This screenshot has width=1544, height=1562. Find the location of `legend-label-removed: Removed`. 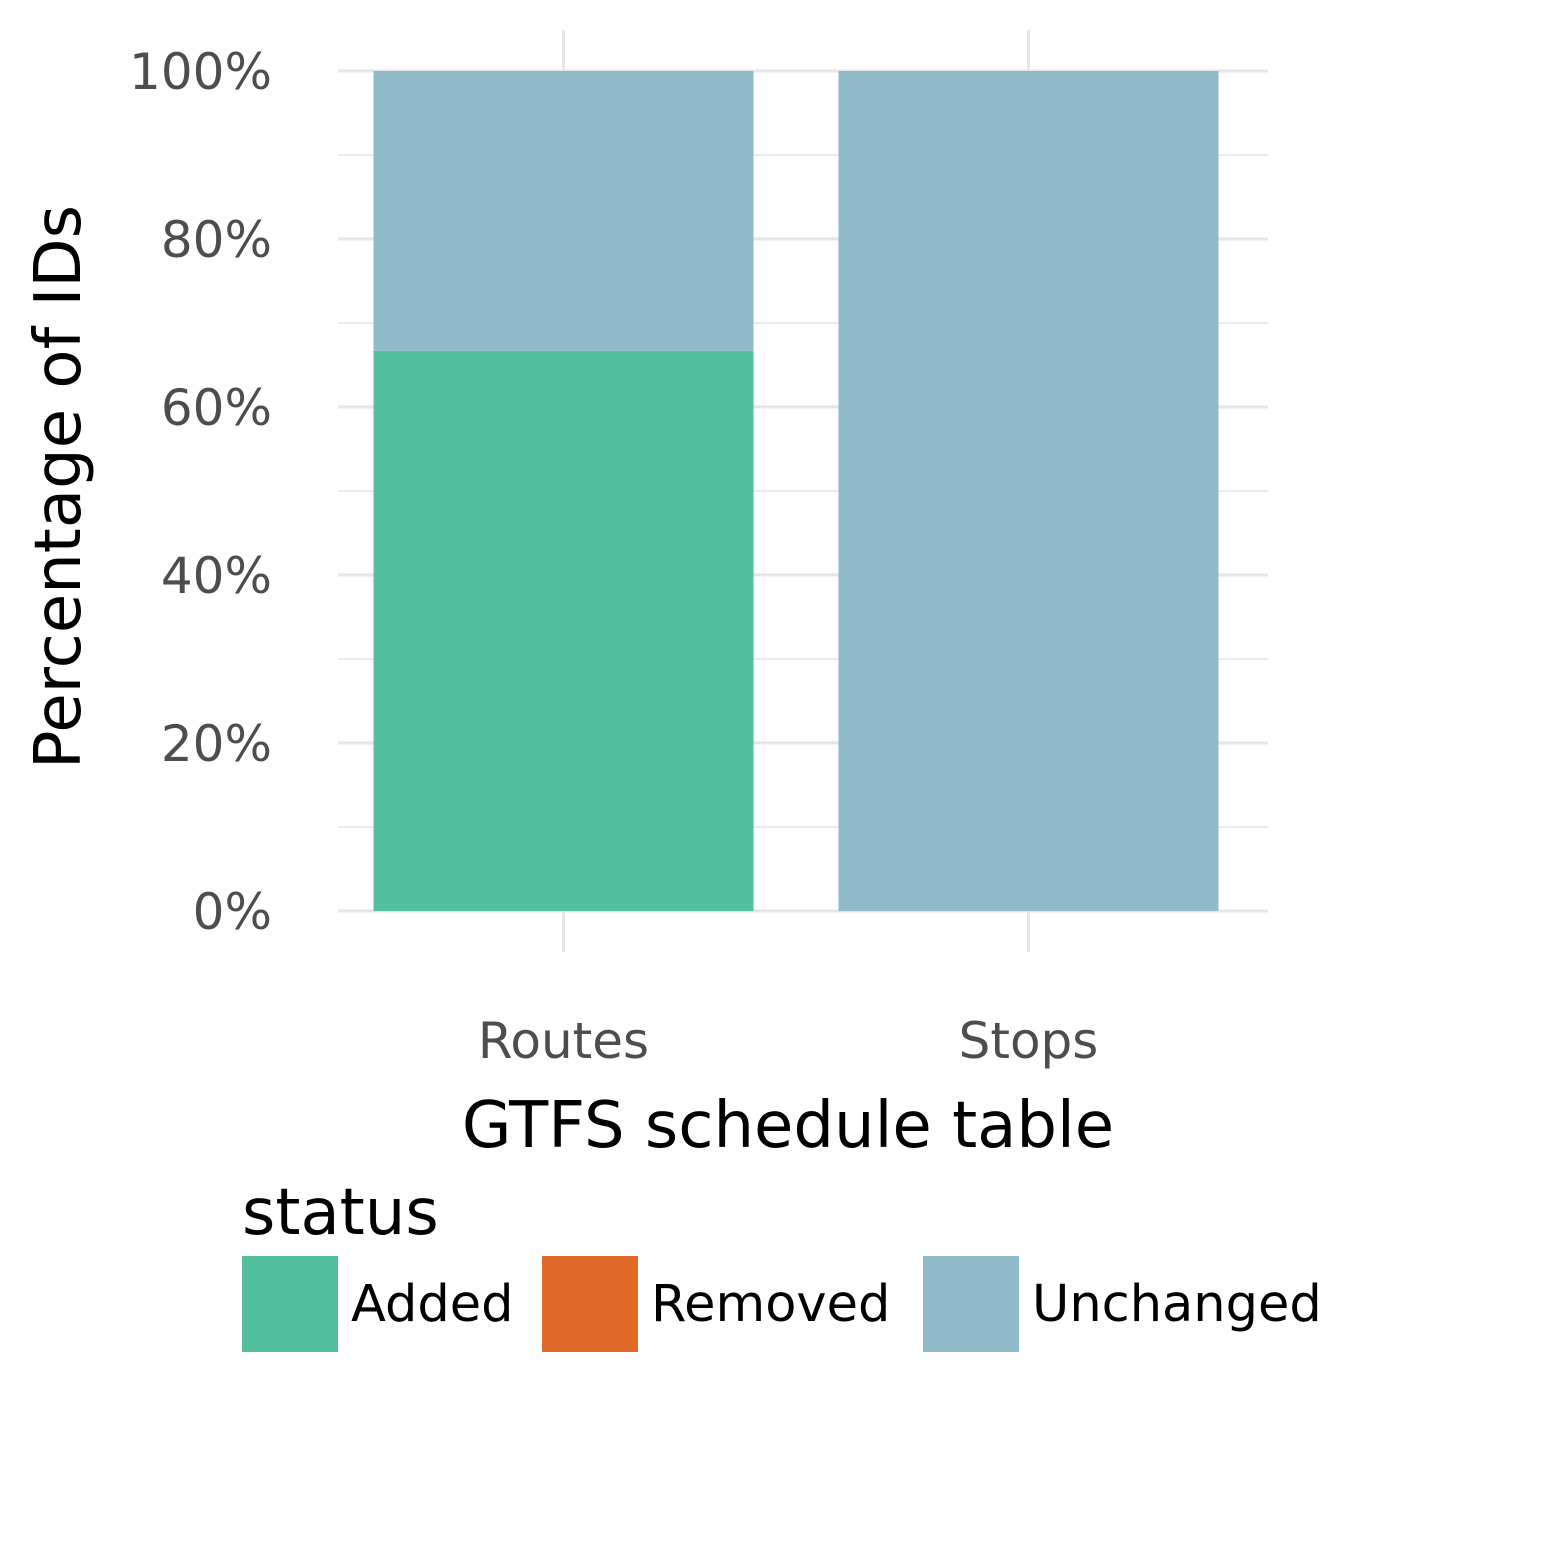

legend-label-removed: Removed is located at coordinates (770, 1304).